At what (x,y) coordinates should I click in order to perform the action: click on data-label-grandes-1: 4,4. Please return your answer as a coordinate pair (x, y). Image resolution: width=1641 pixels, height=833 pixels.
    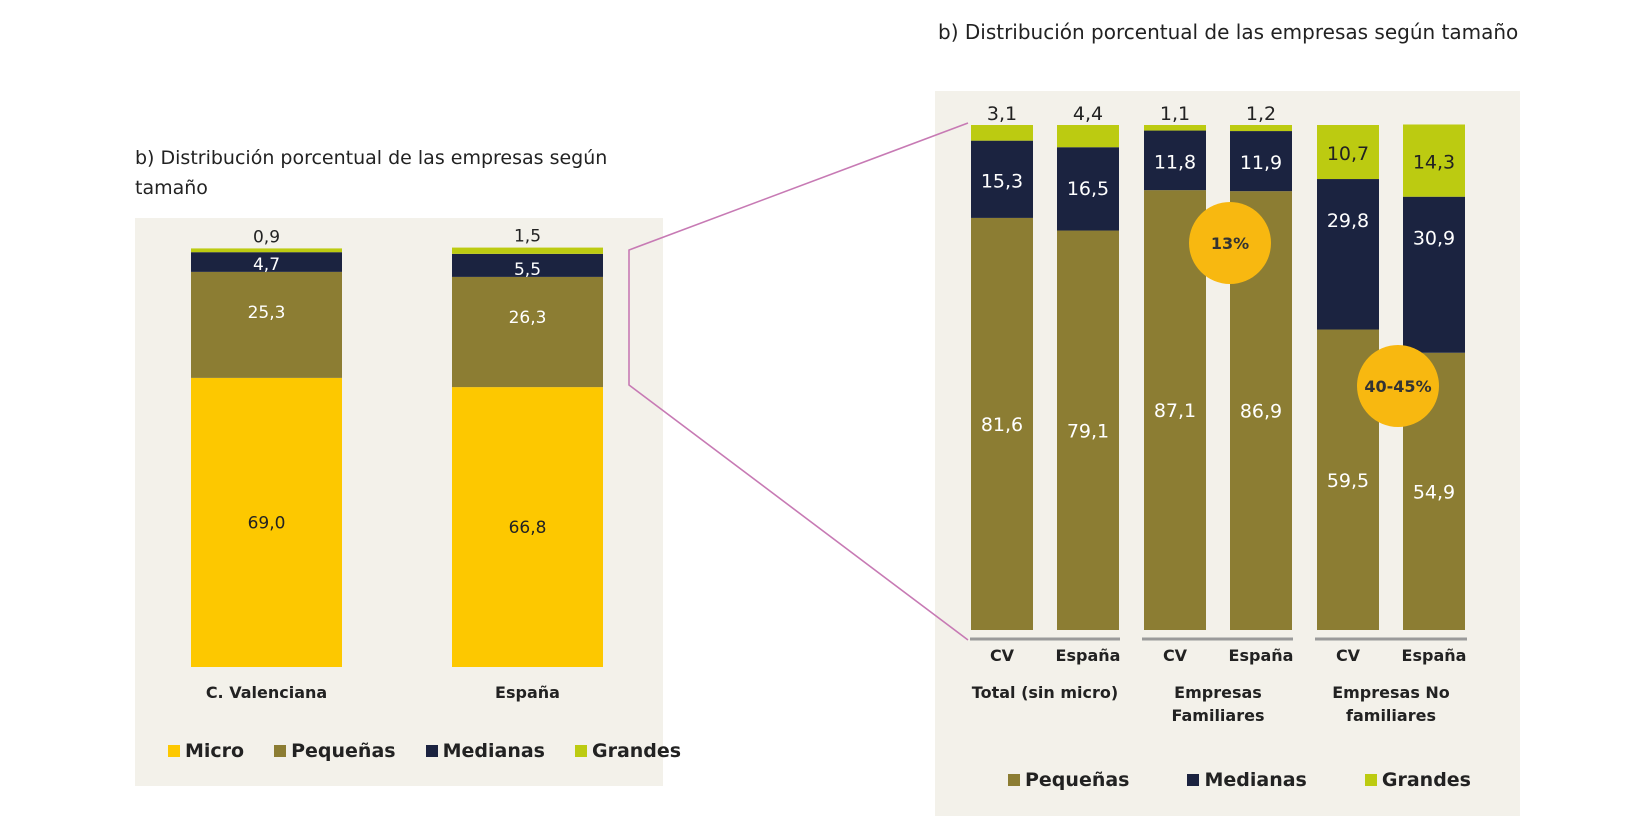
    Looking at the image, I should click on (1088, 114).